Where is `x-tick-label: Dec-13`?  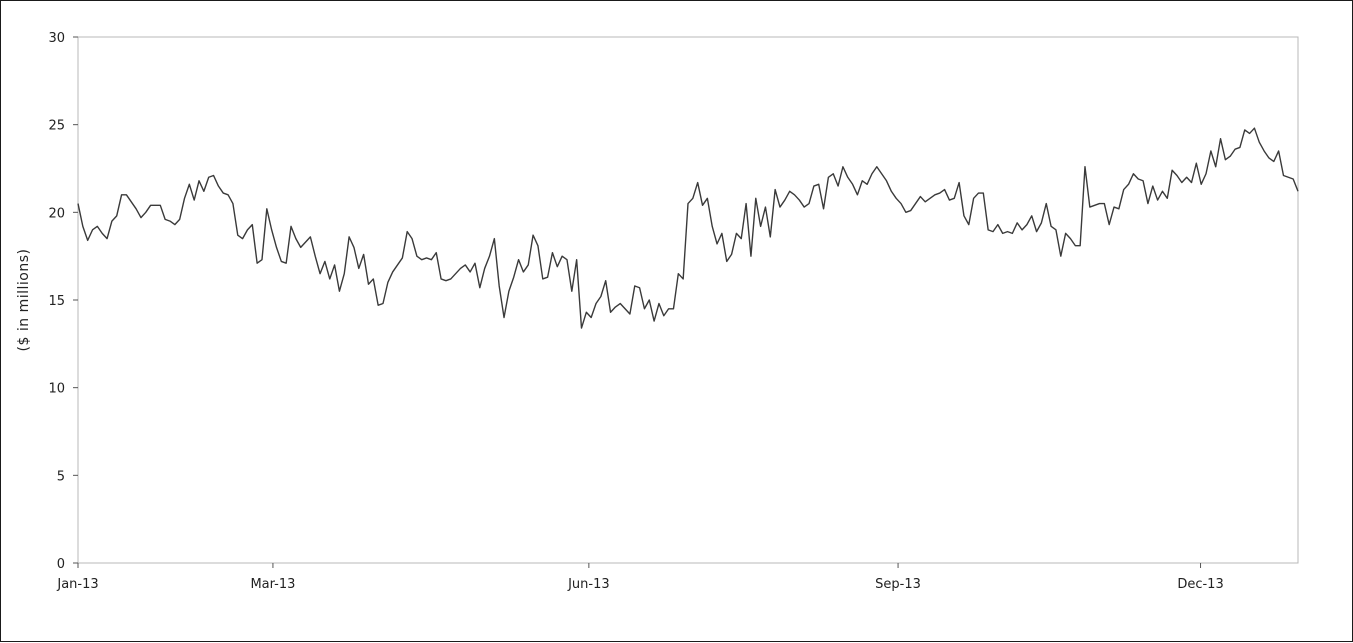
x-tick-label: Dec-13 is located at coordinates (1200, 584).